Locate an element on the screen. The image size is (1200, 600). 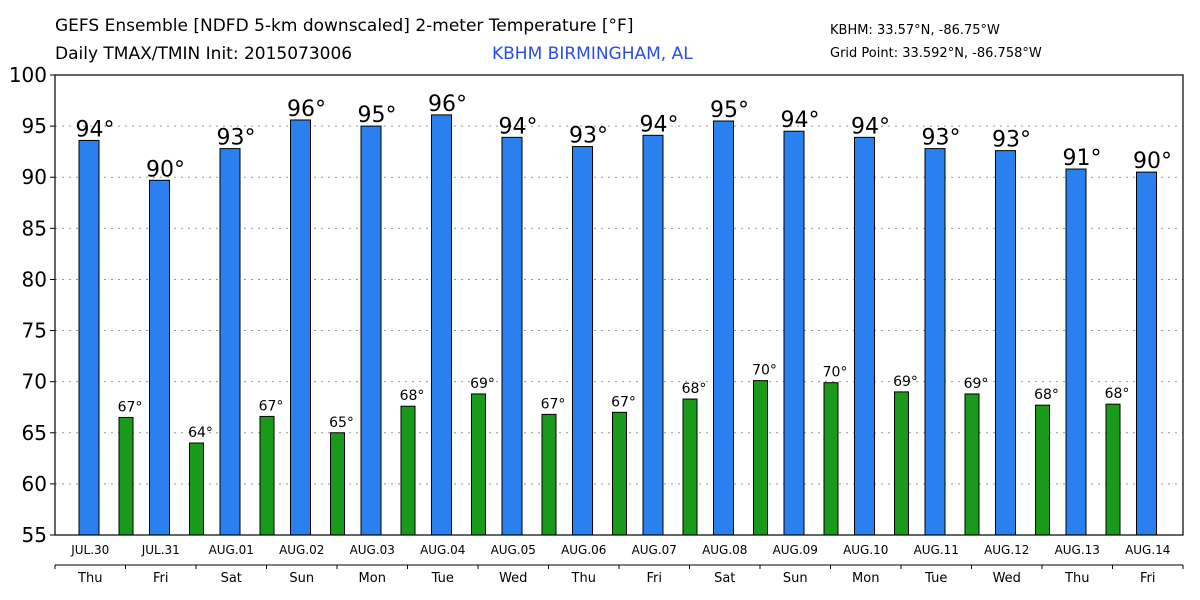
date-label: AUG.04 is located at coordinates (442, 550).